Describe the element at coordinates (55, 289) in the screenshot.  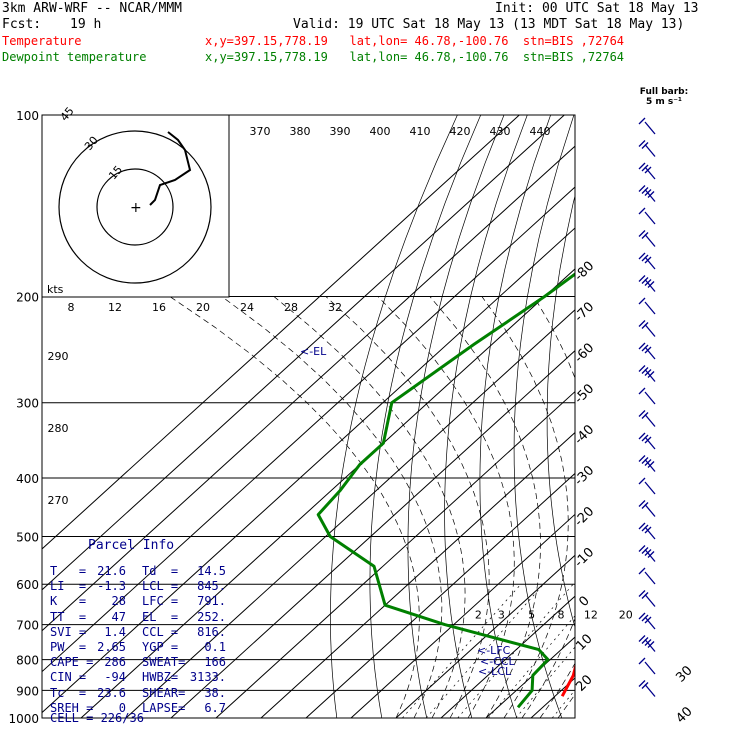
I see `hodograph-unit-label: kts` at that location.